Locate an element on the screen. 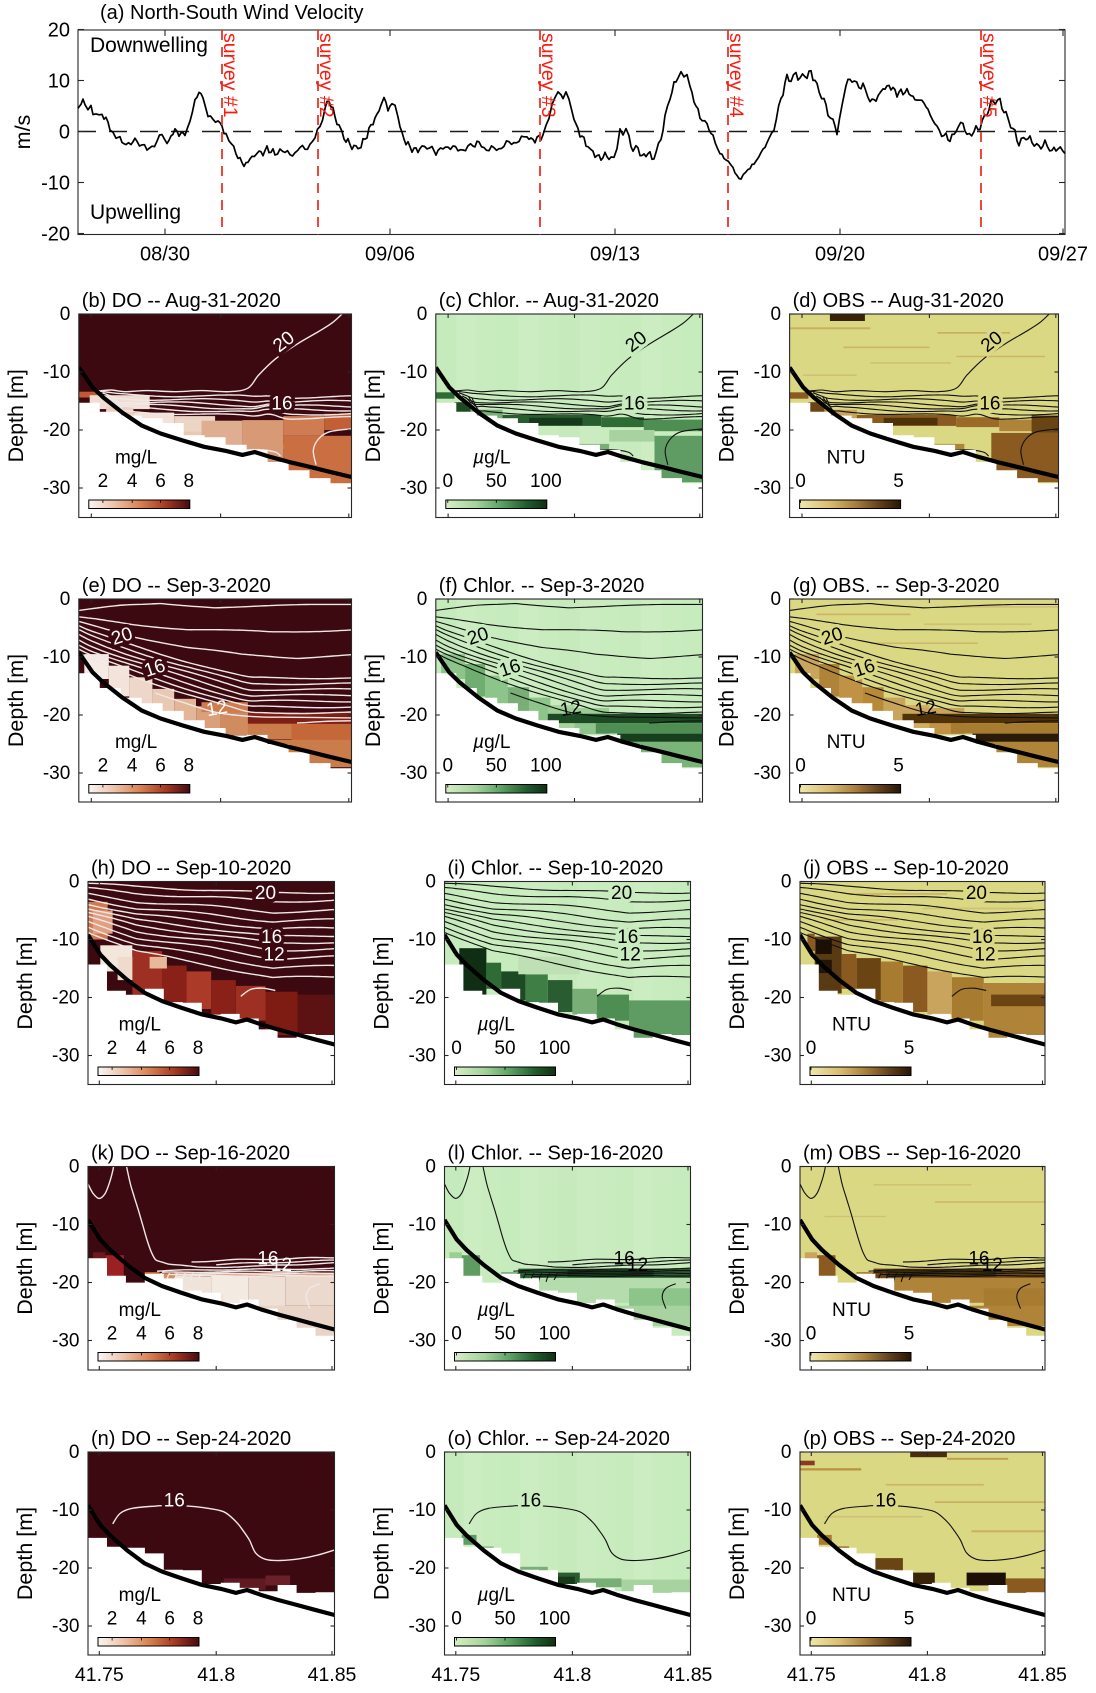 The height and width of the screenshot is (1693, 1096). svg-text: survey #2 is located at coordinates (326, 75).